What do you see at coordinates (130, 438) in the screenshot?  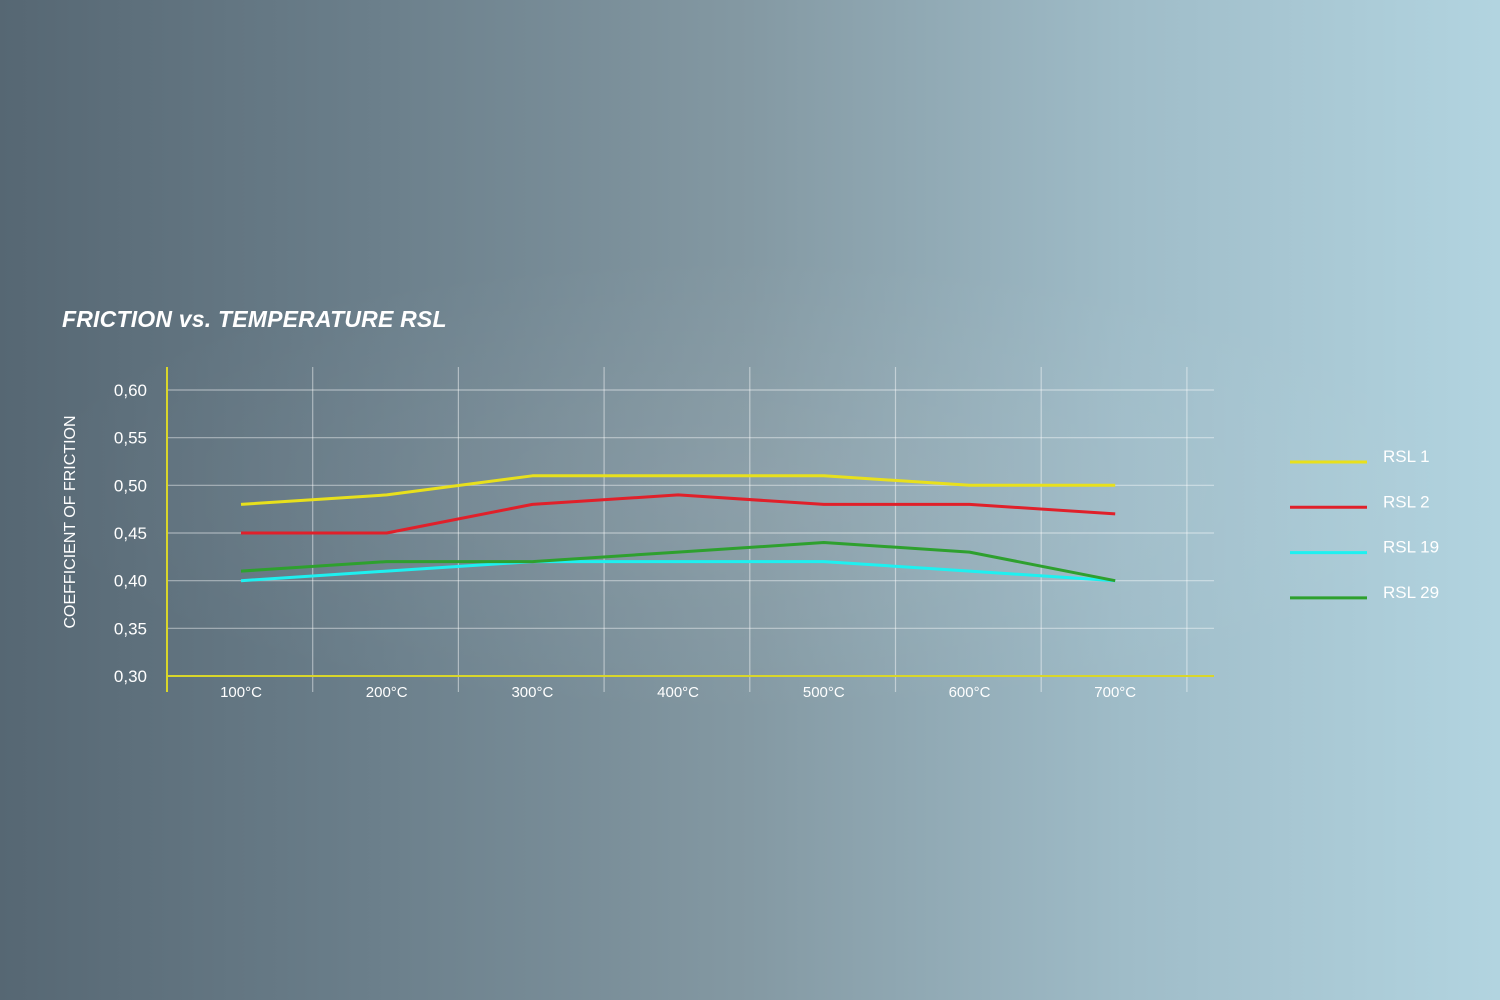 I see `y-tick-label: 0,55` at bounding box center [130, 438].